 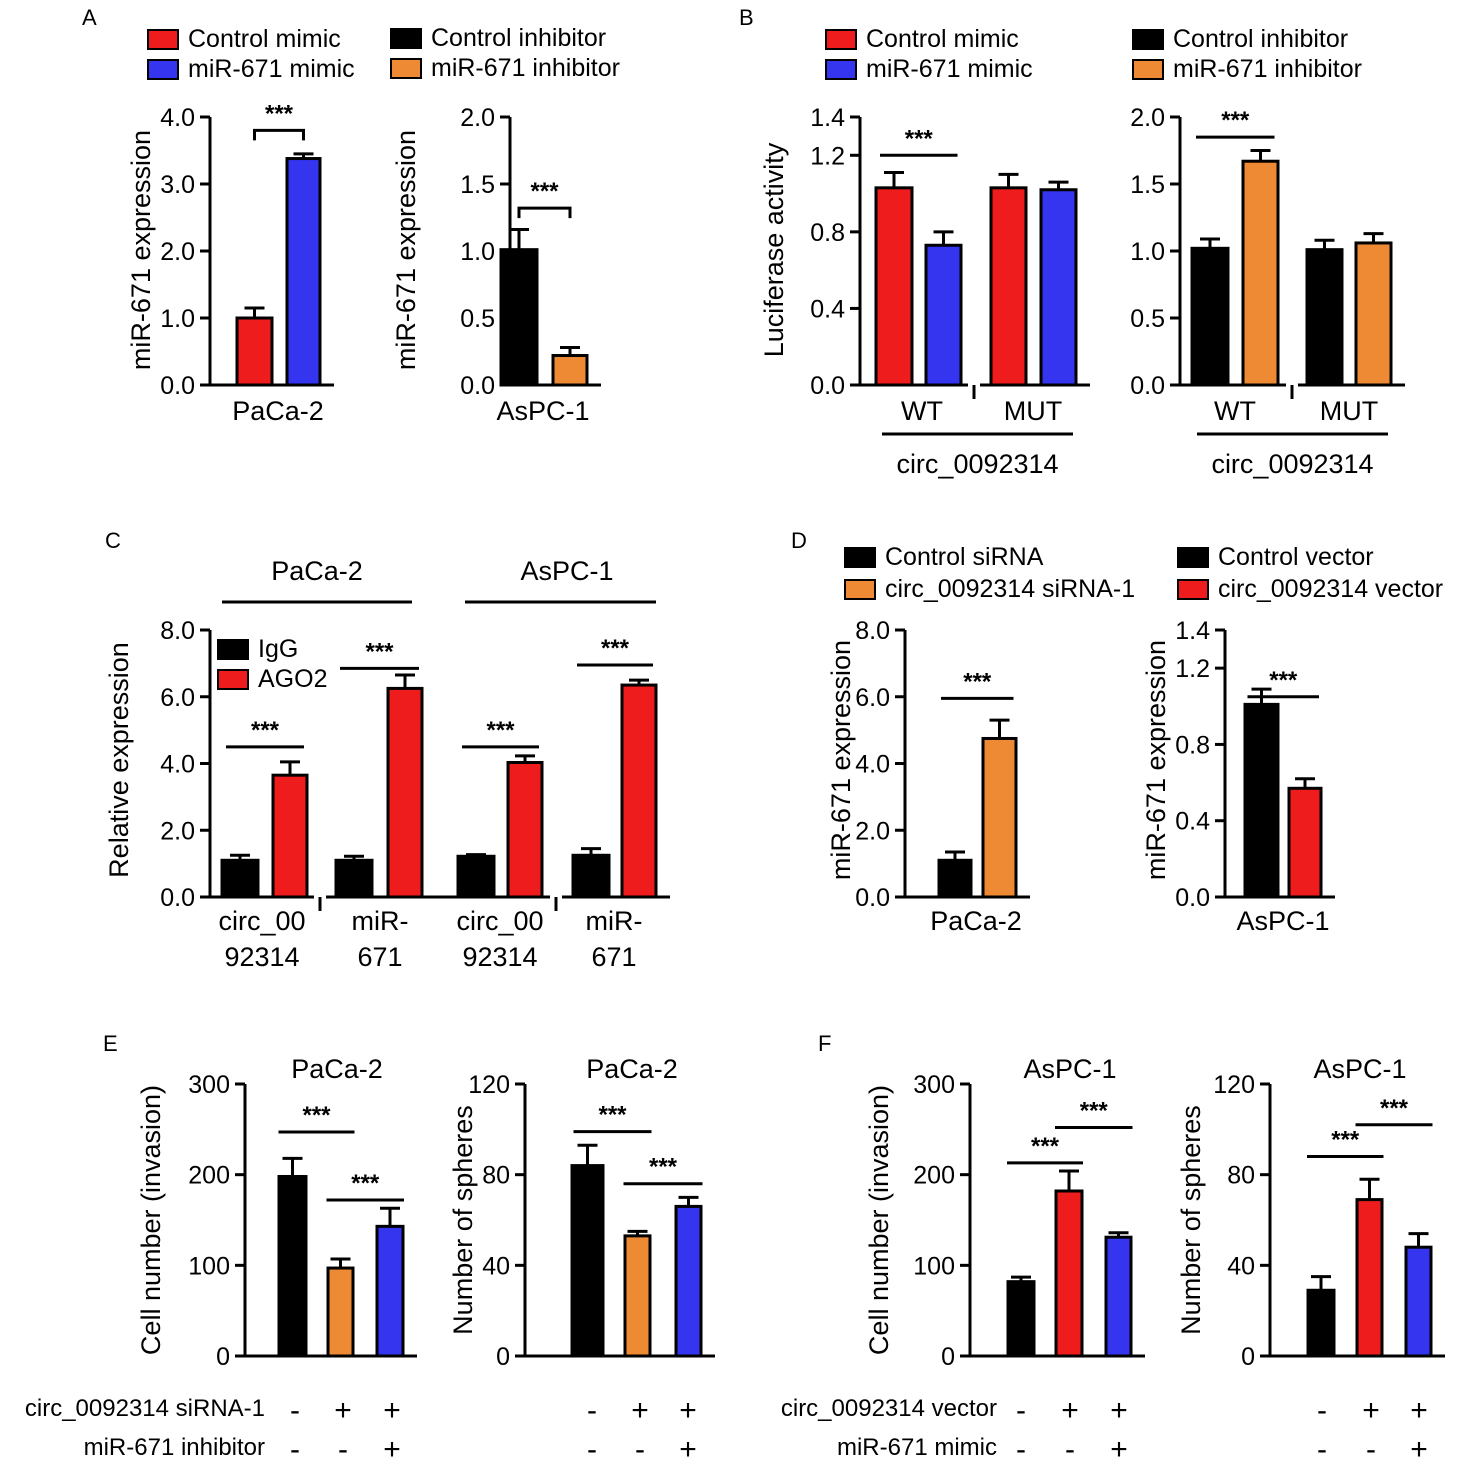 I want to click on legend-label: Control mimic, so click(x=264, y=39).